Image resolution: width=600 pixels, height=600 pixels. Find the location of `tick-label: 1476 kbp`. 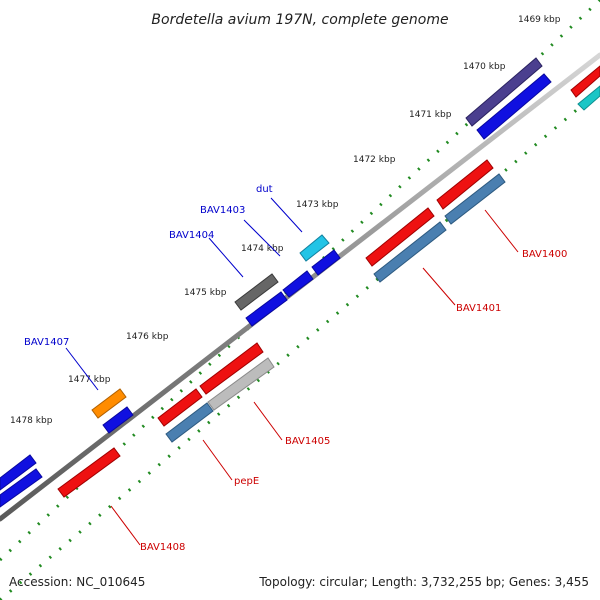

tick-label: 1476 kbp is located at coordinates (147, 337).